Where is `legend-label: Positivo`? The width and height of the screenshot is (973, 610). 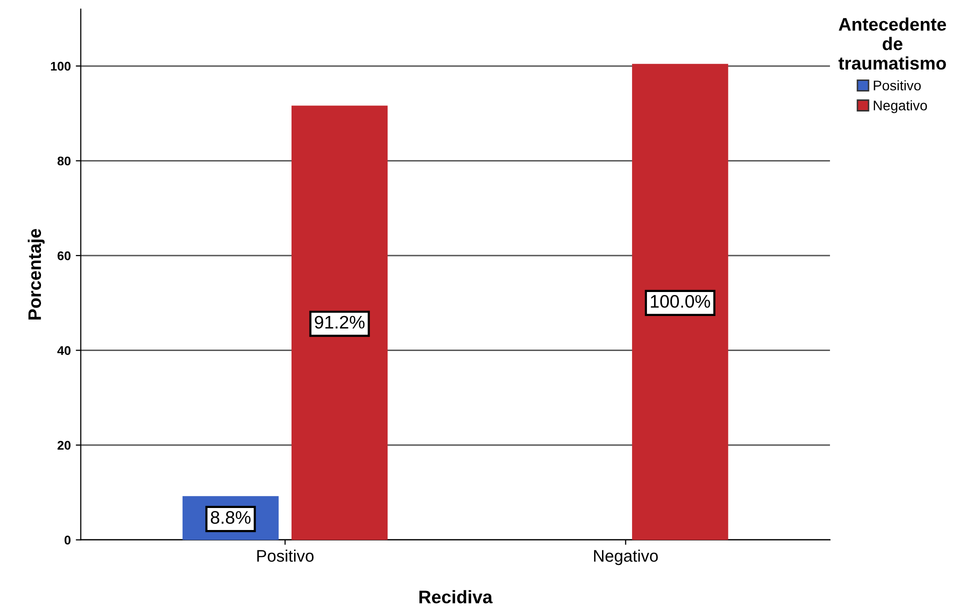
legend-label: Positivo is located at coordinates (897, 85).